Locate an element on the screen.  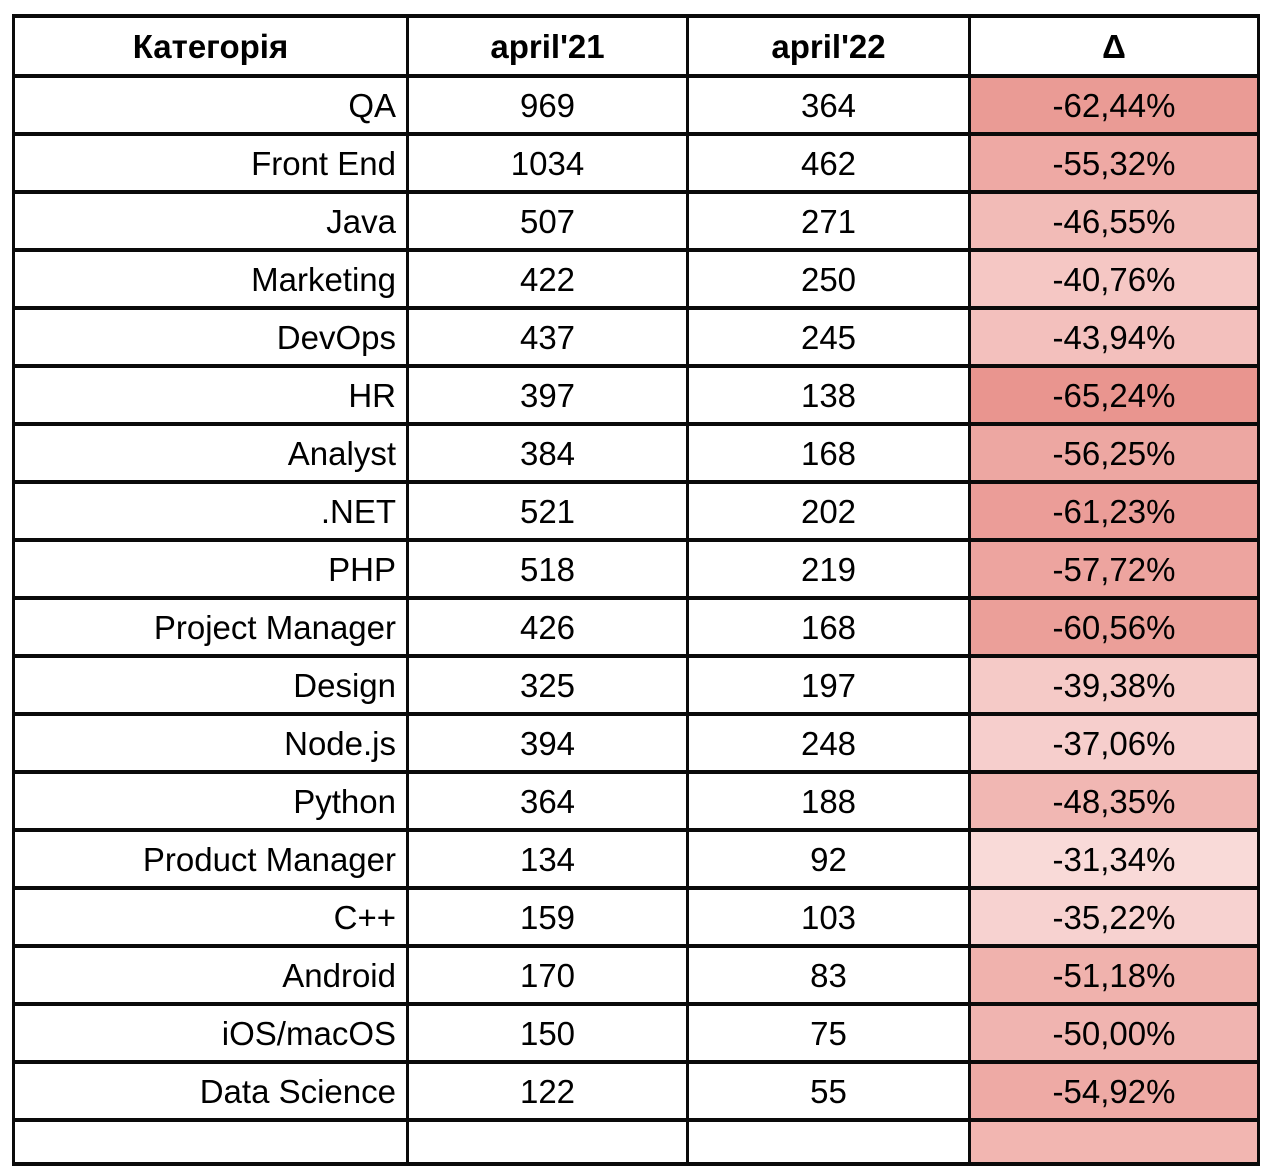
category-cell: Node.js is located at coordinates (210, 743).